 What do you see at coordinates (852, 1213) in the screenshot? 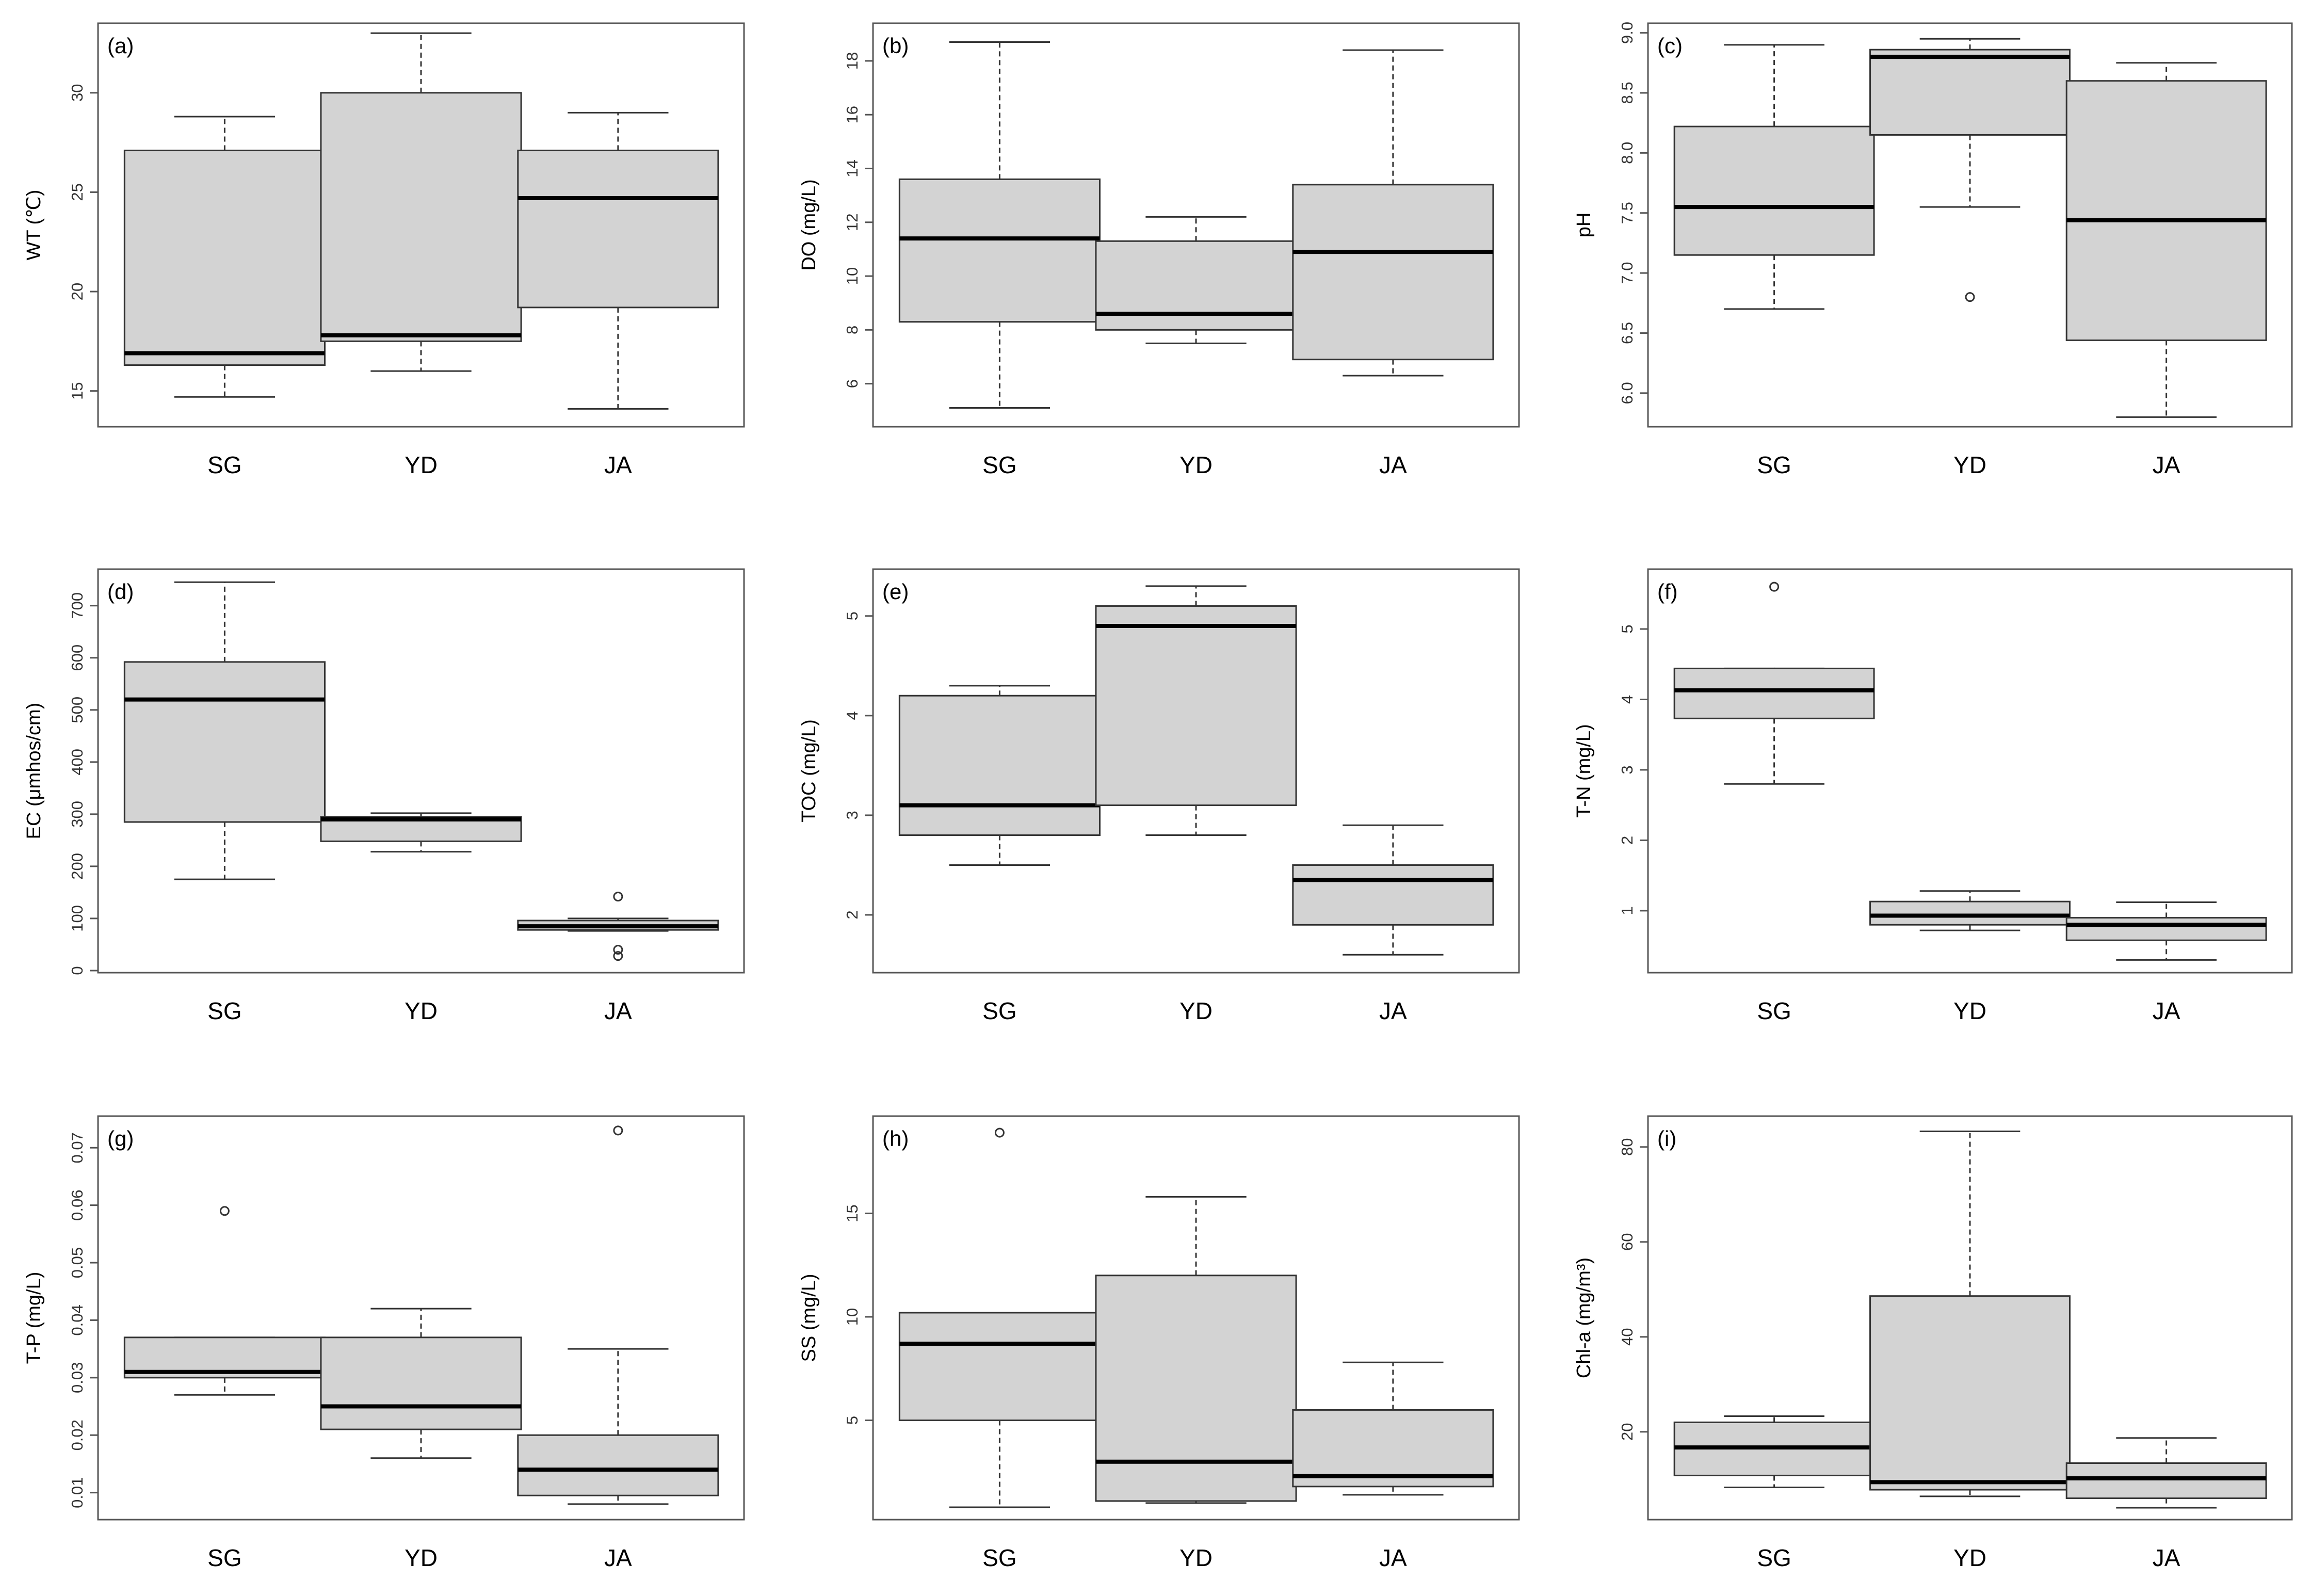
I see `y-tick-label: 15` at bounding box center [852, 1213].